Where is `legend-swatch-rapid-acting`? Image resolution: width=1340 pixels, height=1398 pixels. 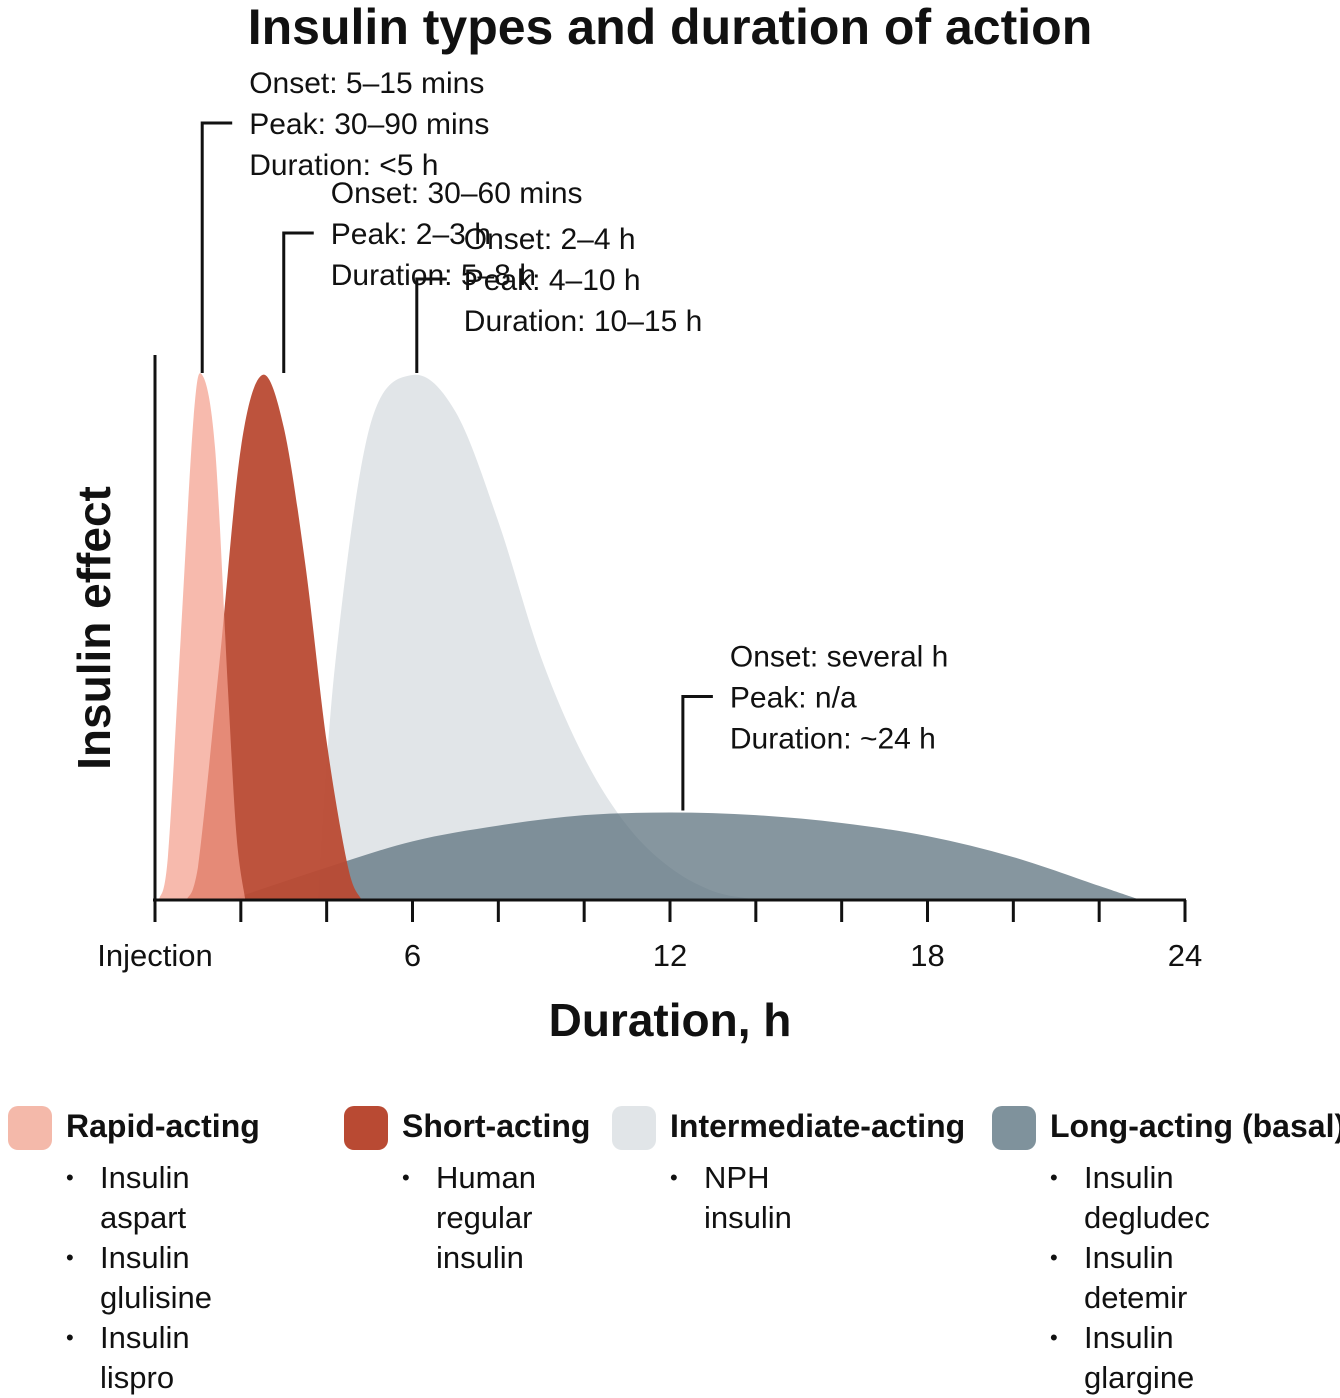 legend-swatch-rapid-acting is located at coordinates (30, 1128).